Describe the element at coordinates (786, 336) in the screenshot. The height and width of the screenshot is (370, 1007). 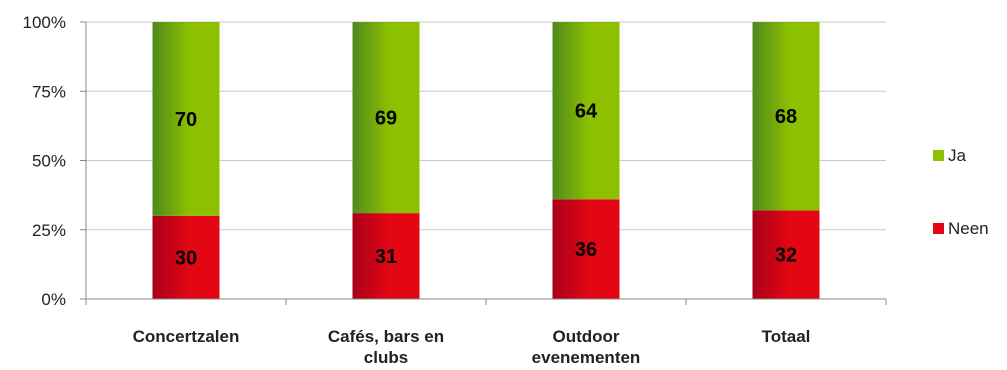
I see `x-category-label: Totaal` at that location.